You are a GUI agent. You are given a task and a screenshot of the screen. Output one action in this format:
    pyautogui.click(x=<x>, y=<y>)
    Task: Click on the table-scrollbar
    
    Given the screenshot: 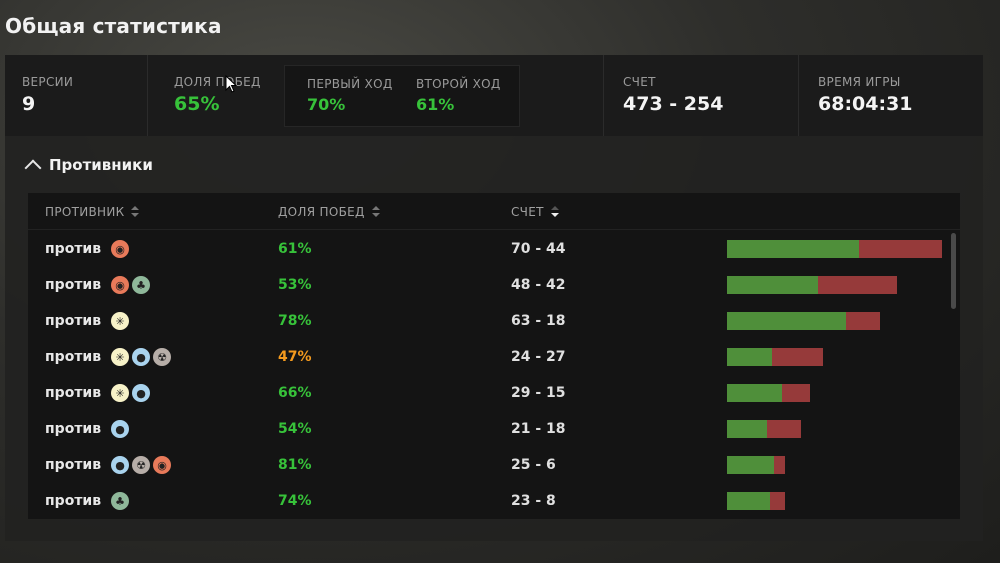 What is the action you would take?
    pyautogui.click(x=953, y=271)
    